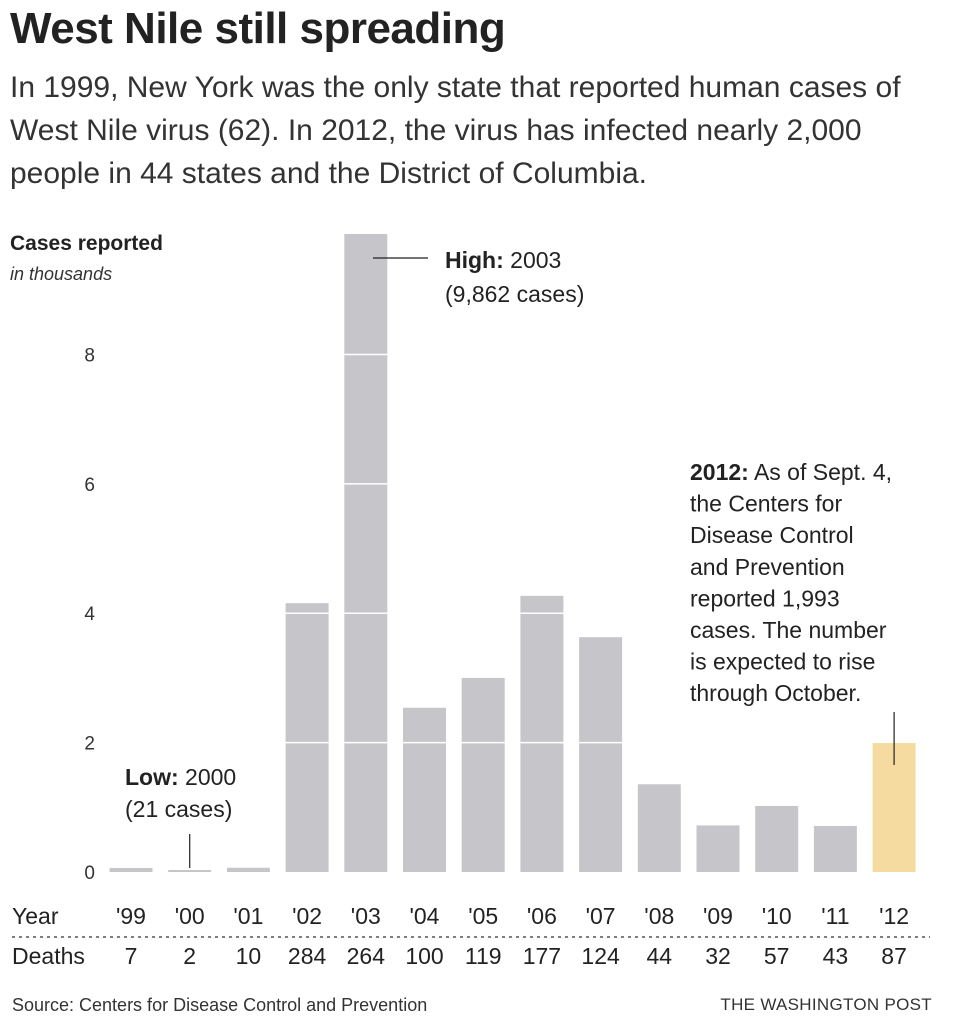 The width and height of the screenshot is (956, 1024). What do you see at coordinates (307, 956) in the screenshot?
I see `deaths-3: 284` at bounding box center [307, 956].